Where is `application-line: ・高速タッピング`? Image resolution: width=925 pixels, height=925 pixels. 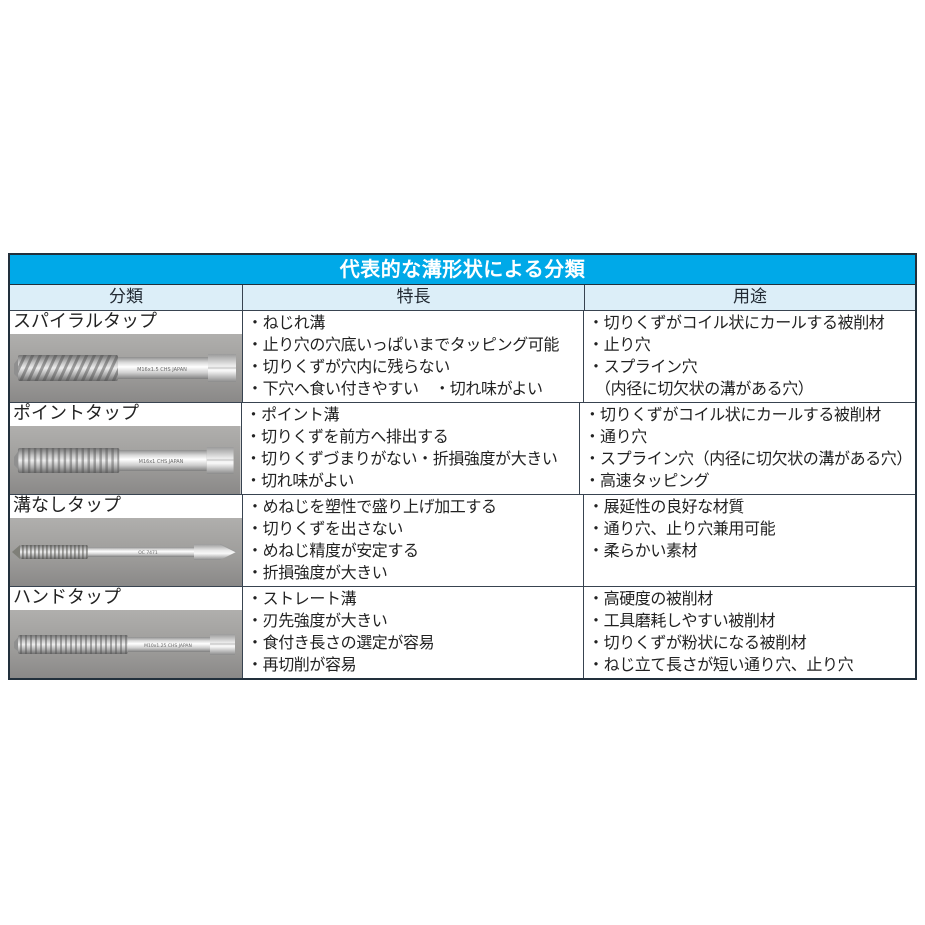
application-line: ・高速タッピング is located at coordinates (647, 480).